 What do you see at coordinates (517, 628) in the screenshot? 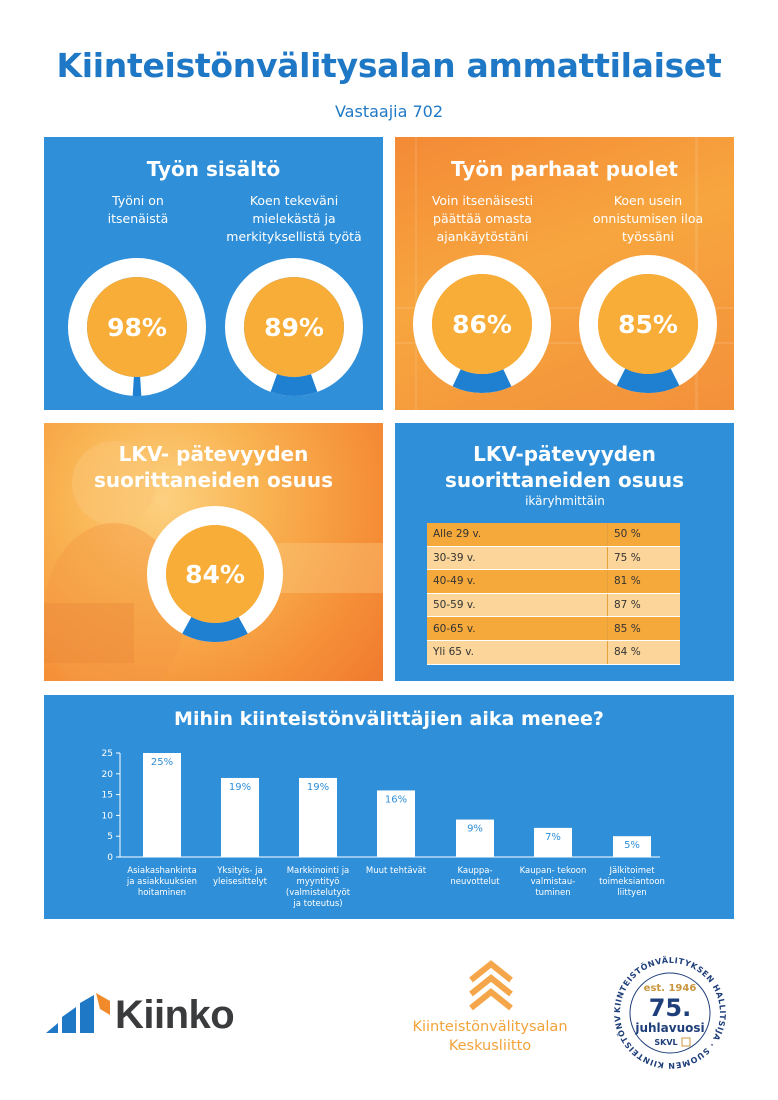
I see `age-group-cell: 60-65 v.` at bounding box center [517, 628].